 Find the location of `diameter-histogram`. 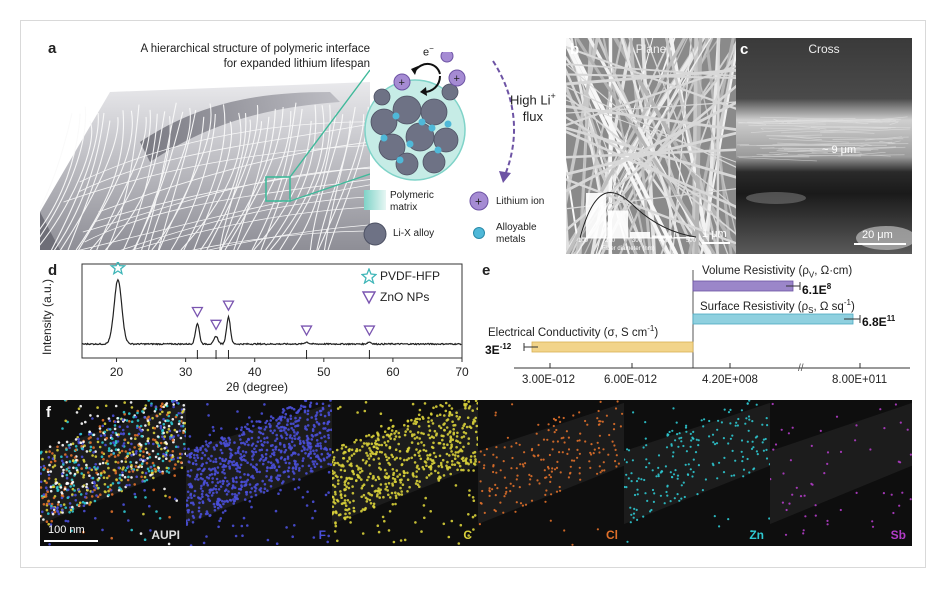

diameter-histogram is located at coordinates (638, 215).